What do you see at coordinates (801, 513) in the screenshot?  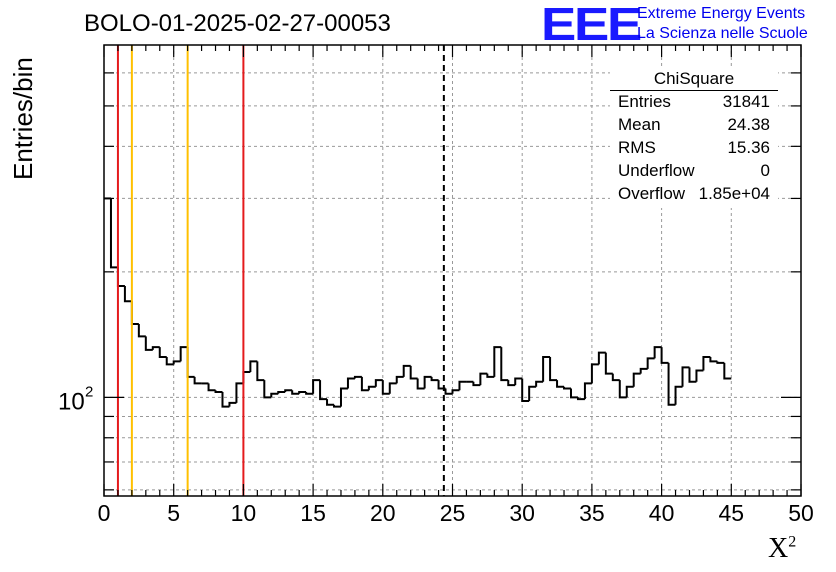 I see `x-tick-label: 50` at bounding box center [801, 513].